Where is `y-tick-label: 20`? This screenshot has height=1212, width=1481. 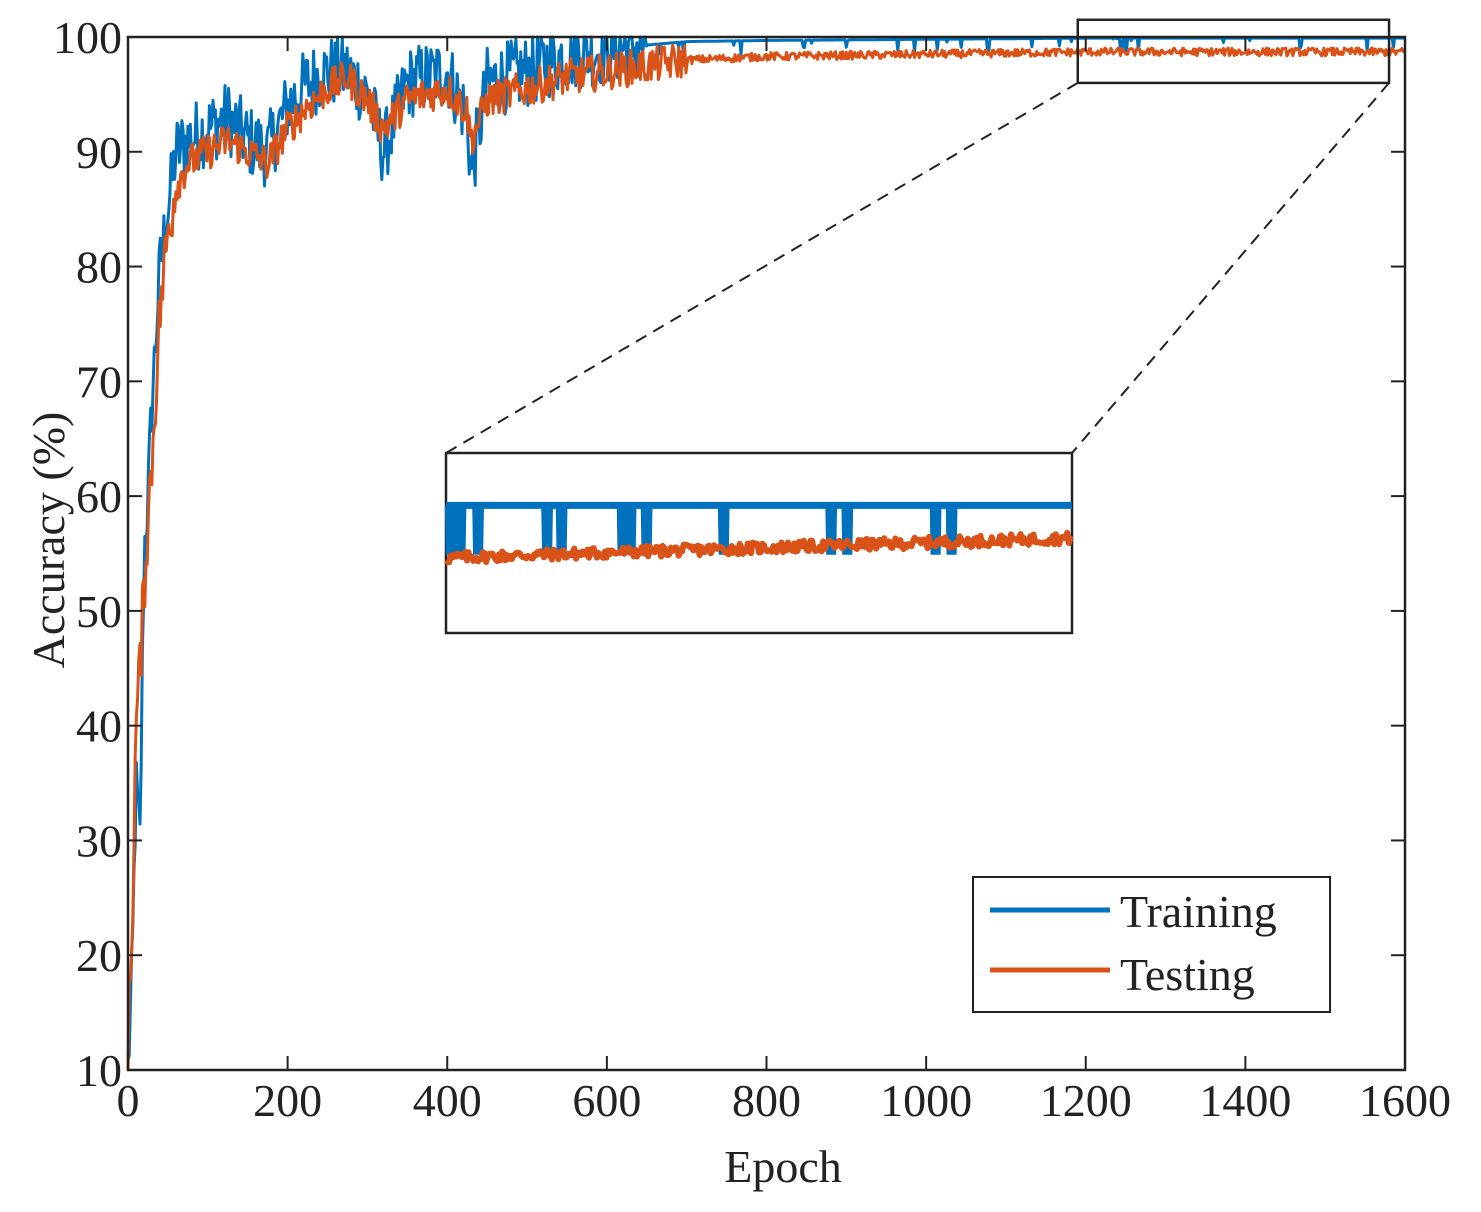 y-tick-label: 20 is located at coordinates (99, 955).